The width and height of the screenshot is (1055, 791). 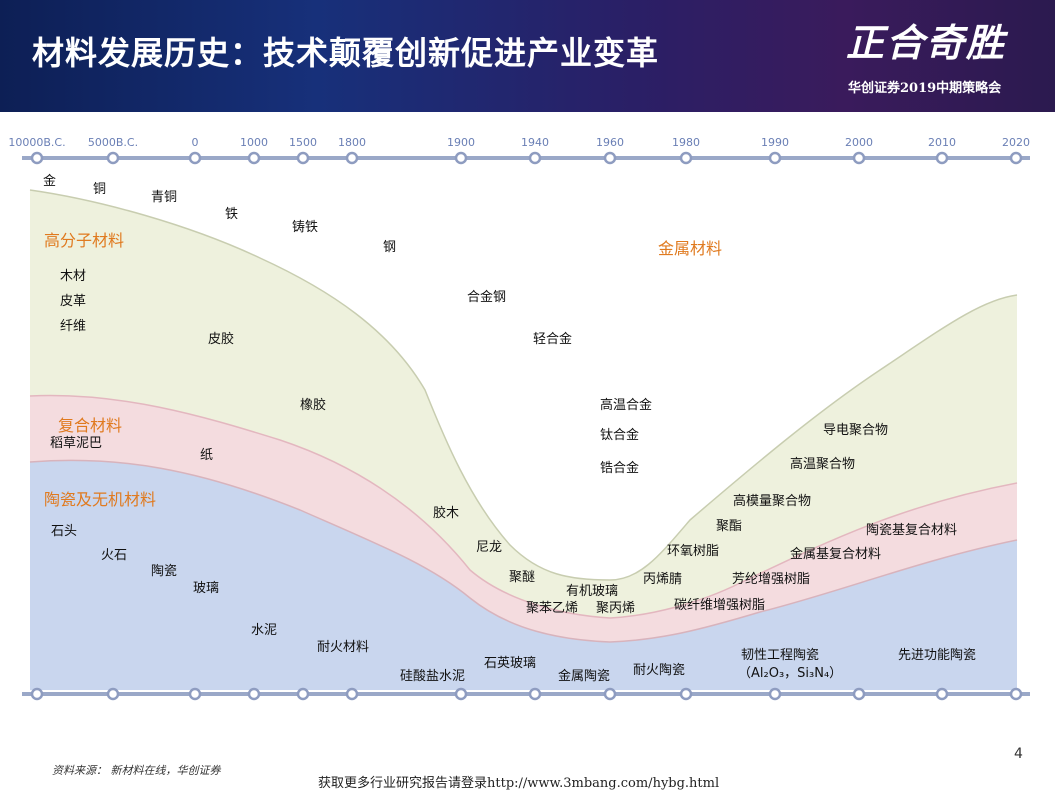 I want to click on bottom-axis-tick-label: 1990, so click(x=775, y=711).